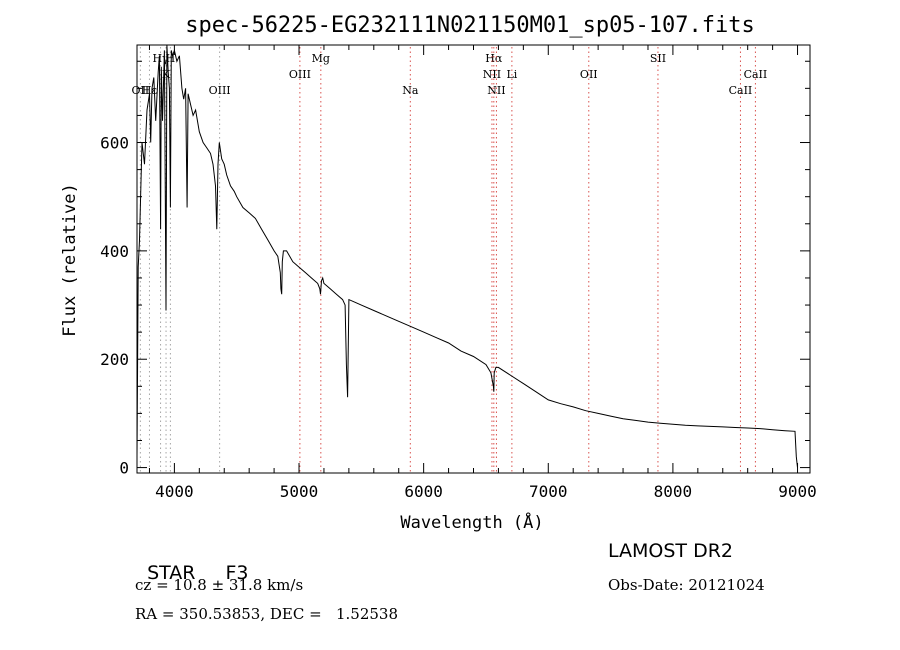 Image resolution: width=900 pixels, height=650 pixels. I want to click on survey-label: LAMOST DR2, so click(670, 551).